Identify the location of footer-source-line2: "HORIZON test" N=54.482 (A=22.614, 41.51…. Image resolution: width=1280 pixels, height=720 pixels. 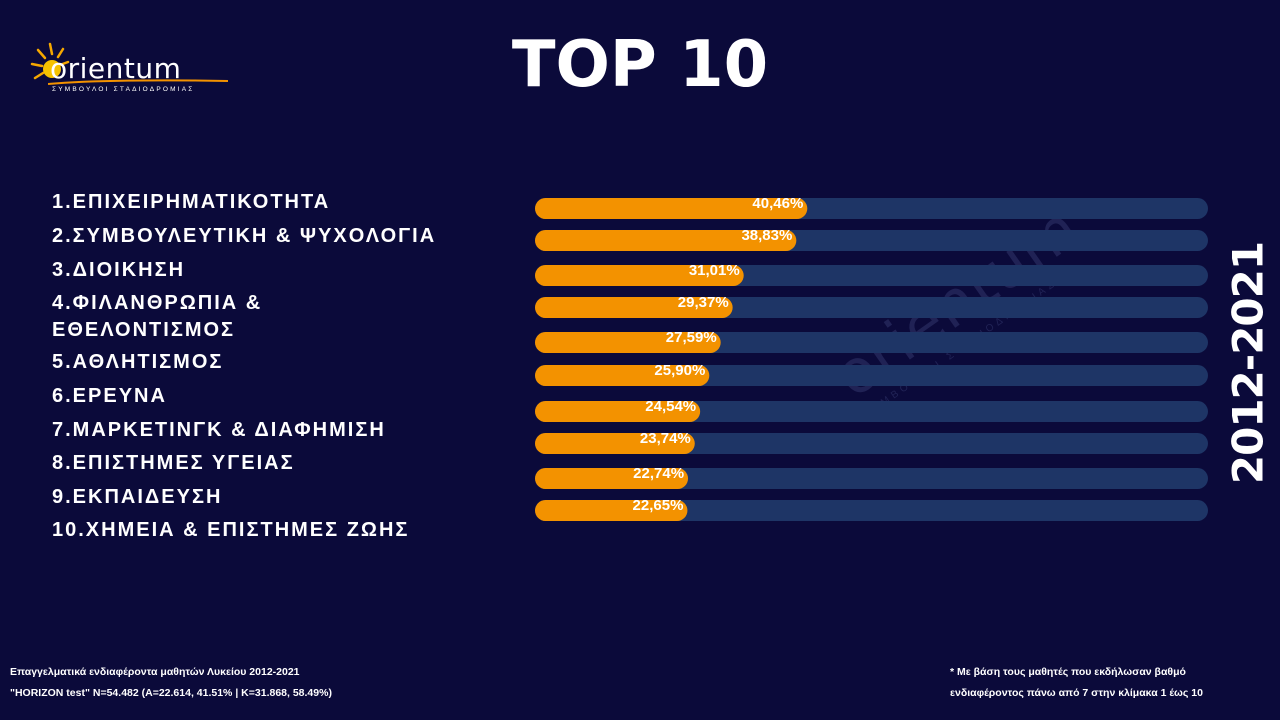
(171, 693).